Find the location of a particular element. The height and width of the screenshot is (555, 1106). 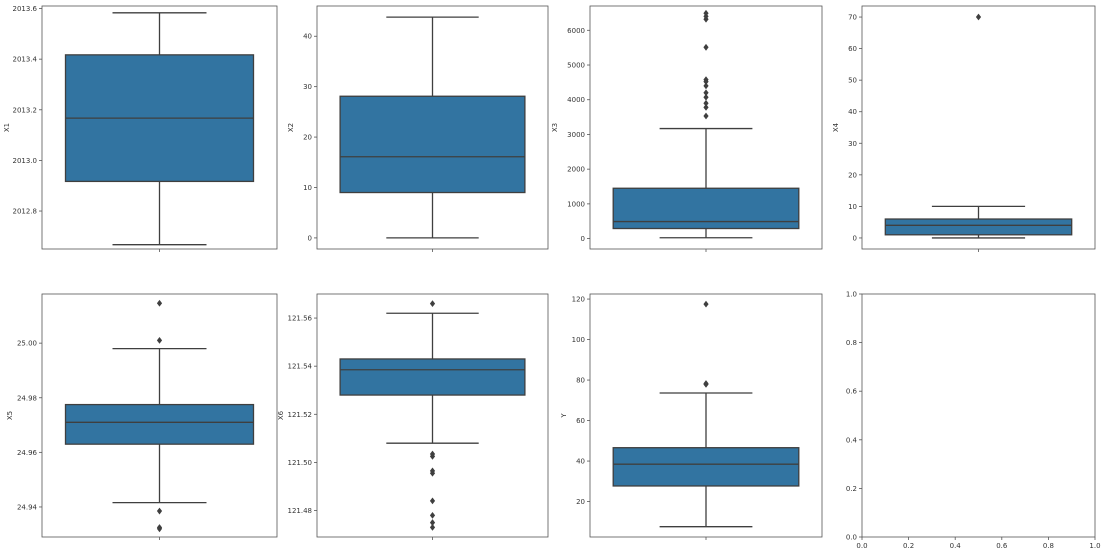

subplot-8: 0.0 0.2 0.4 0.6 0.8 1.0 0.0 0.2 0.4 0.6 0.8 1.0 is located at coordinates (973, 421).